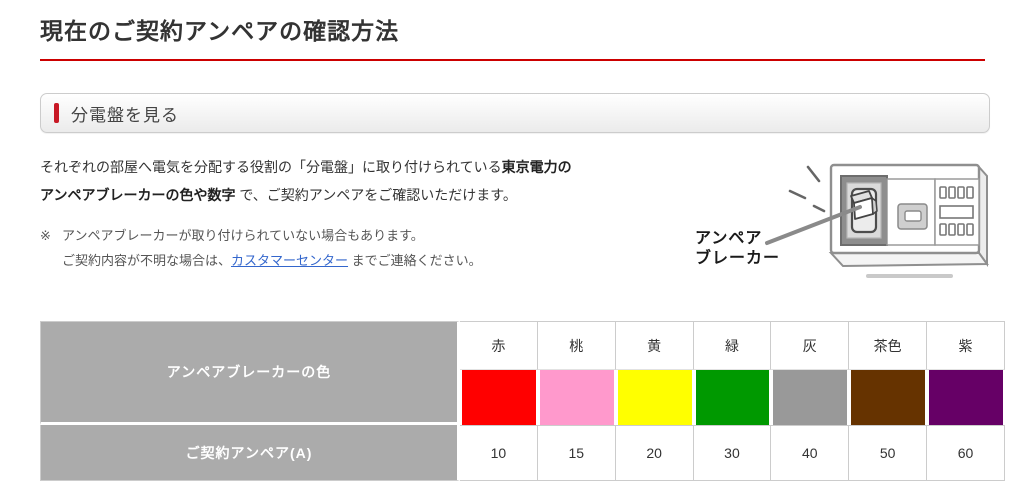 The image size is (1024, 497). What do you see at coordinates (250, 453) in the screenshot?
I see `contract-amp-row-header: ご契約アンペア(A)` at bounding box center [250, 453].